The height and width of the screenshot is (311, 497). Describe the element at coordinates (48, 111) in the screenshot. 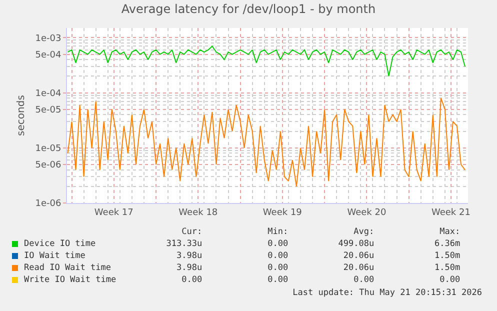

I see `y-tick-label: 5e-05` at that location.